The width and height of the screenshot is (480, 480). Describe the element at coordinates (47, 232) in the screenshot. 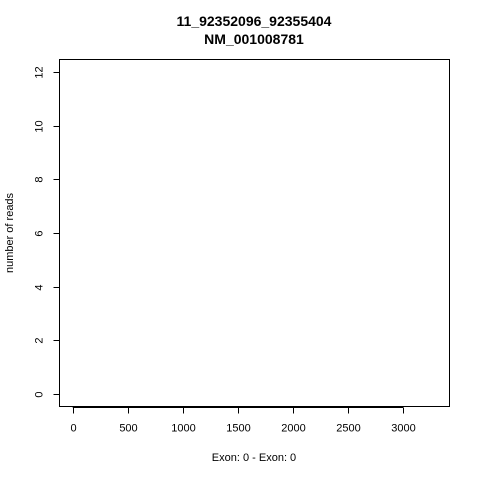

I see `y-axis: 0 2 4 6 8 10 12` at that location.